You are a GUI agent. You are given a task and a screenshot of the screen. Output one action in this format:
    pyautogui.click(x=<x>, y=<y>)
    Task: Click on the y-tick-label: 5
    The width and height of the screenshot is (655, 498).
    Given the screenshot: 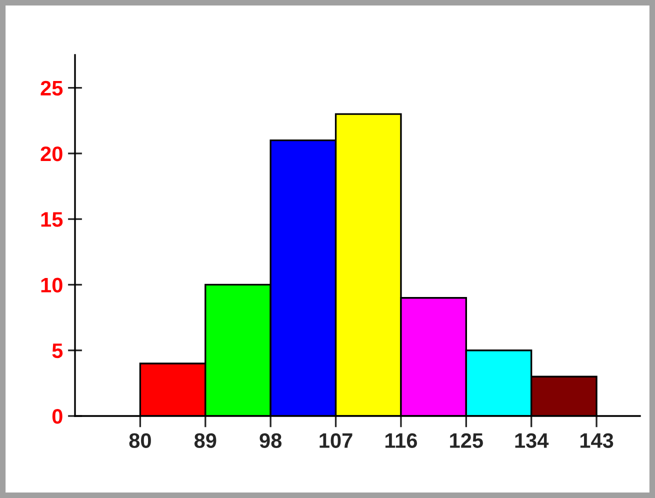 What is the action you would take?
    pyautogui.click(x=57, y=351)
    